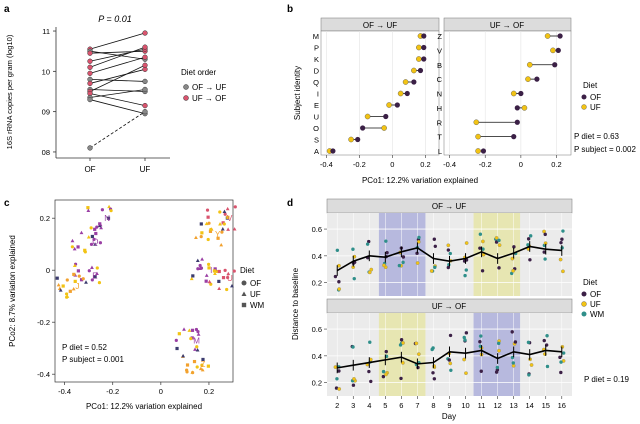 This screenshot has width=640, height=424. Describe the element at coordinates (117, 90) in the screenshot. I see `panel-a-pair-lines` at that location.